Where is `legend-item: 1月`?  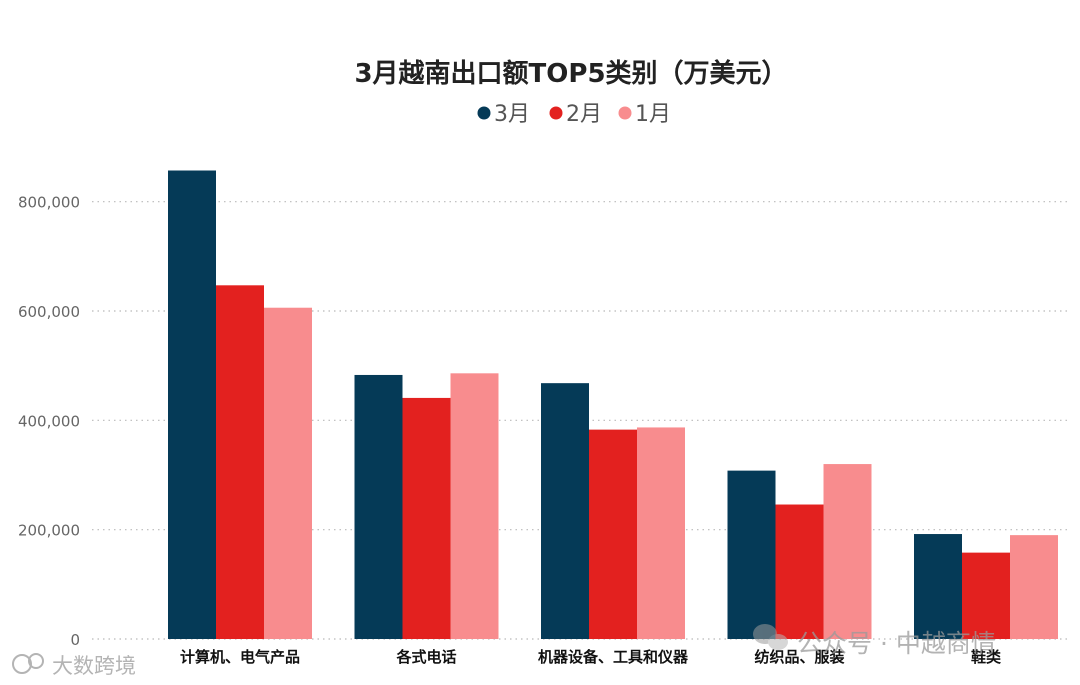
legend-item: 1月 is located at coordinates (644, 114).